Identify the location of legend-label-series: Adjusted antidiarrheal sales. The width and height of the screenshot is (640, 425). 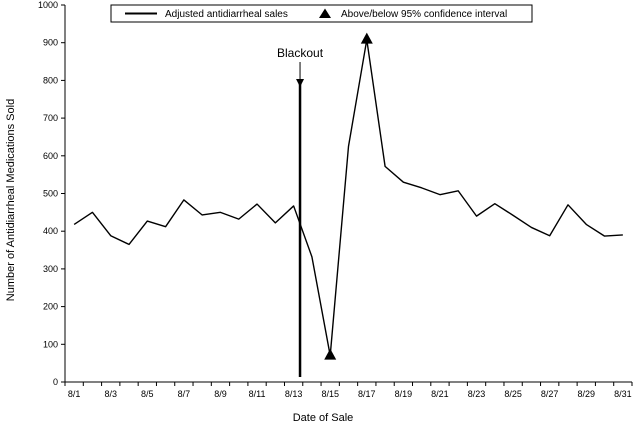
(226, 14).